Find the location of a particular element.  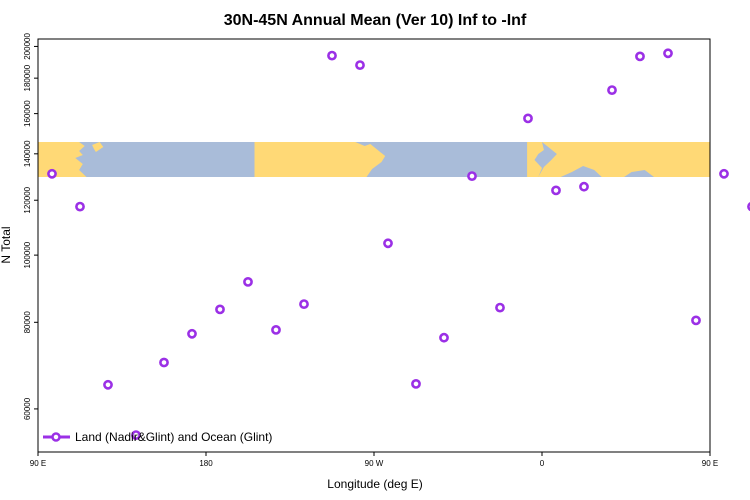

background-map-band is located at coordinates (374, 159).